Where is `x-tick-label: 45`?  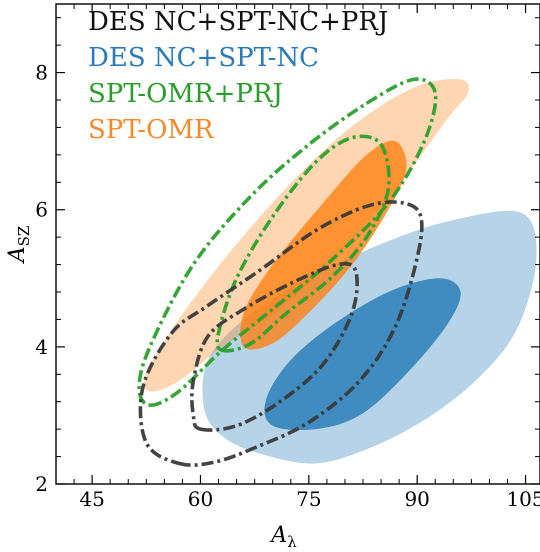 x-tick-label: 45 is located at coordinates (91, 499).